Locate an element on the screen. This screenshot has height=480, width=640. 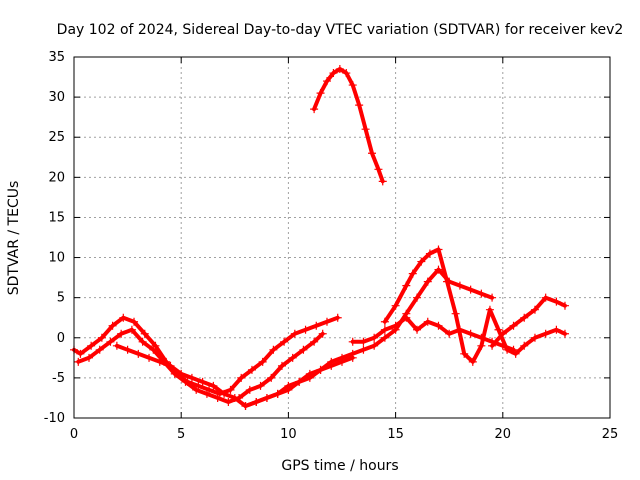
x-tick-label: 10 is located at coordinates (288, 434).